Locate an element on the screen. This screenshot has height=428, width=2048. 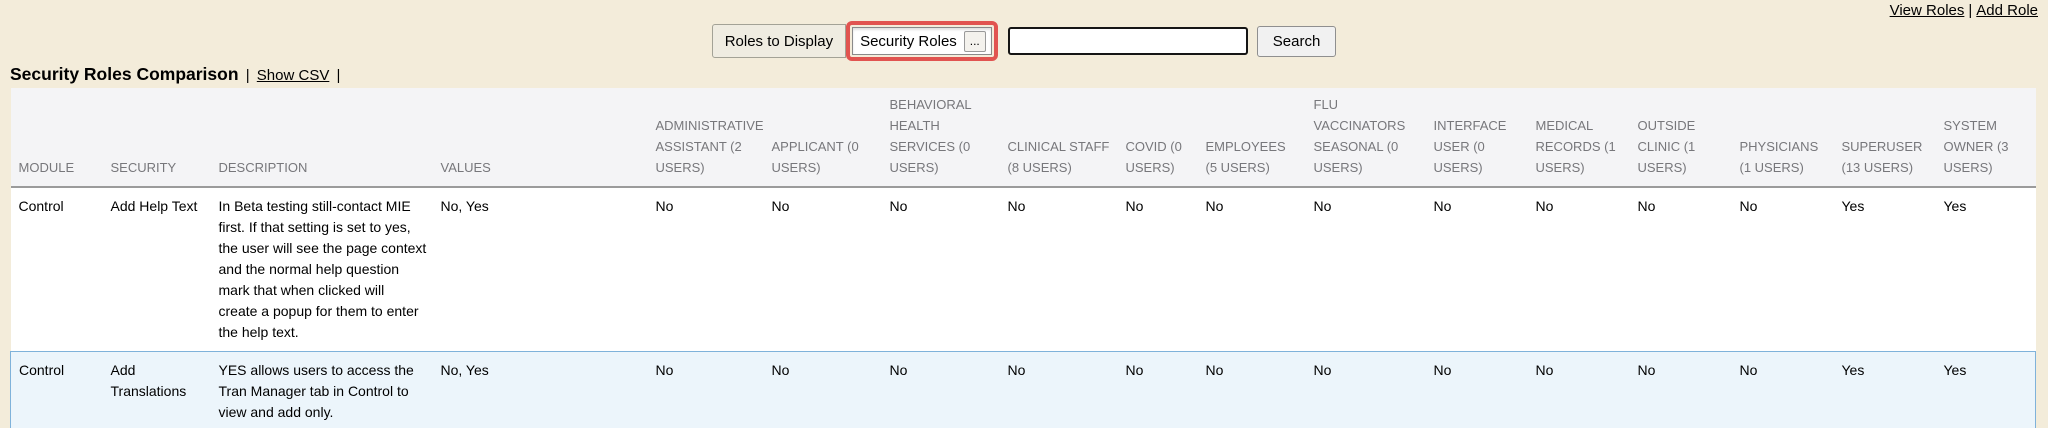
show-csv-link: Show CSV is located at coordinates (293, 75).